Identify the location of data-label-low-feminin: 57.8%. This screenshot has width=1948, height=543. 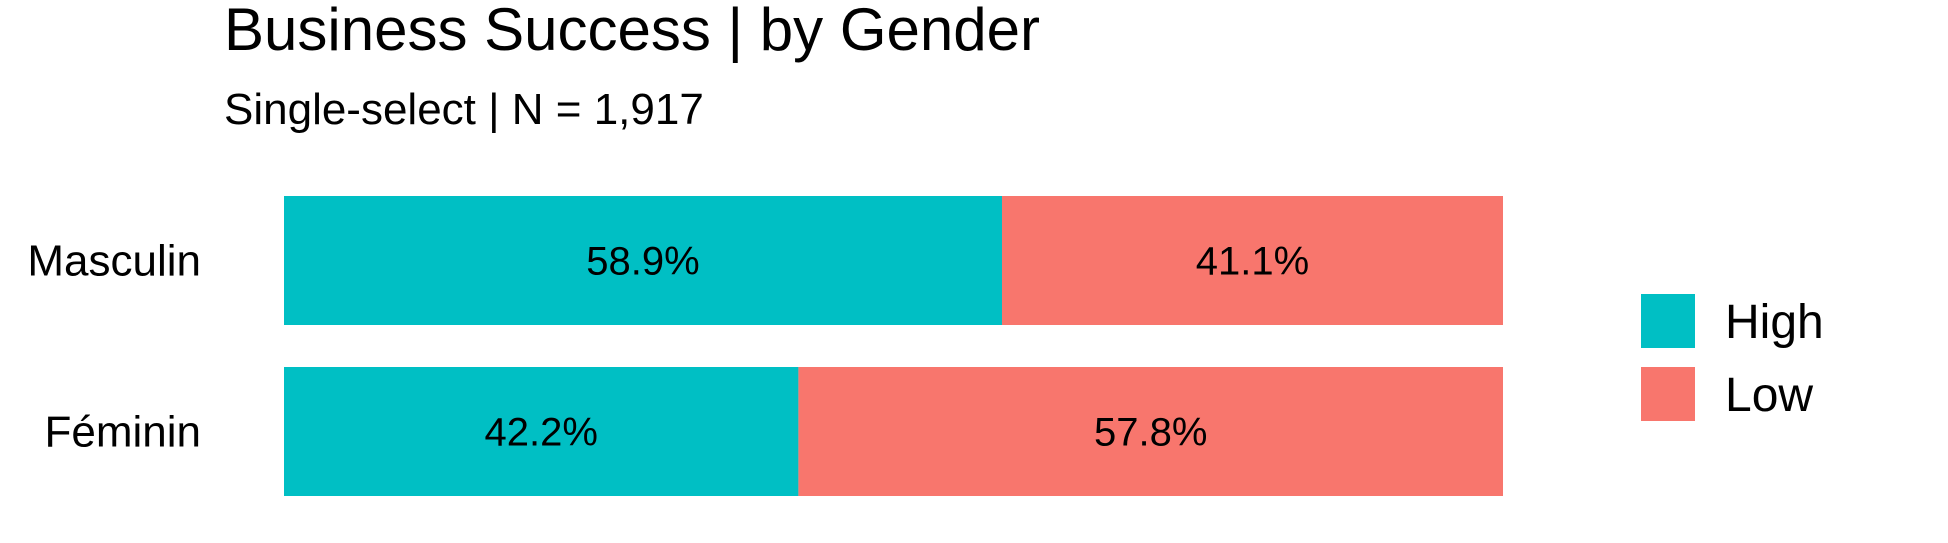
(1150, 433).